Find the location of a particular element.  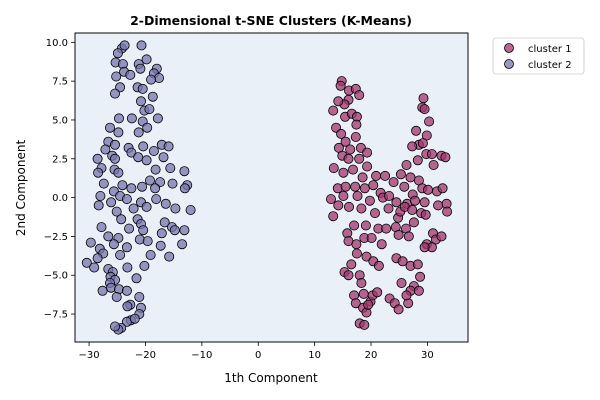

x-axis-label: 1th Component is located at coordinates (271, 378).